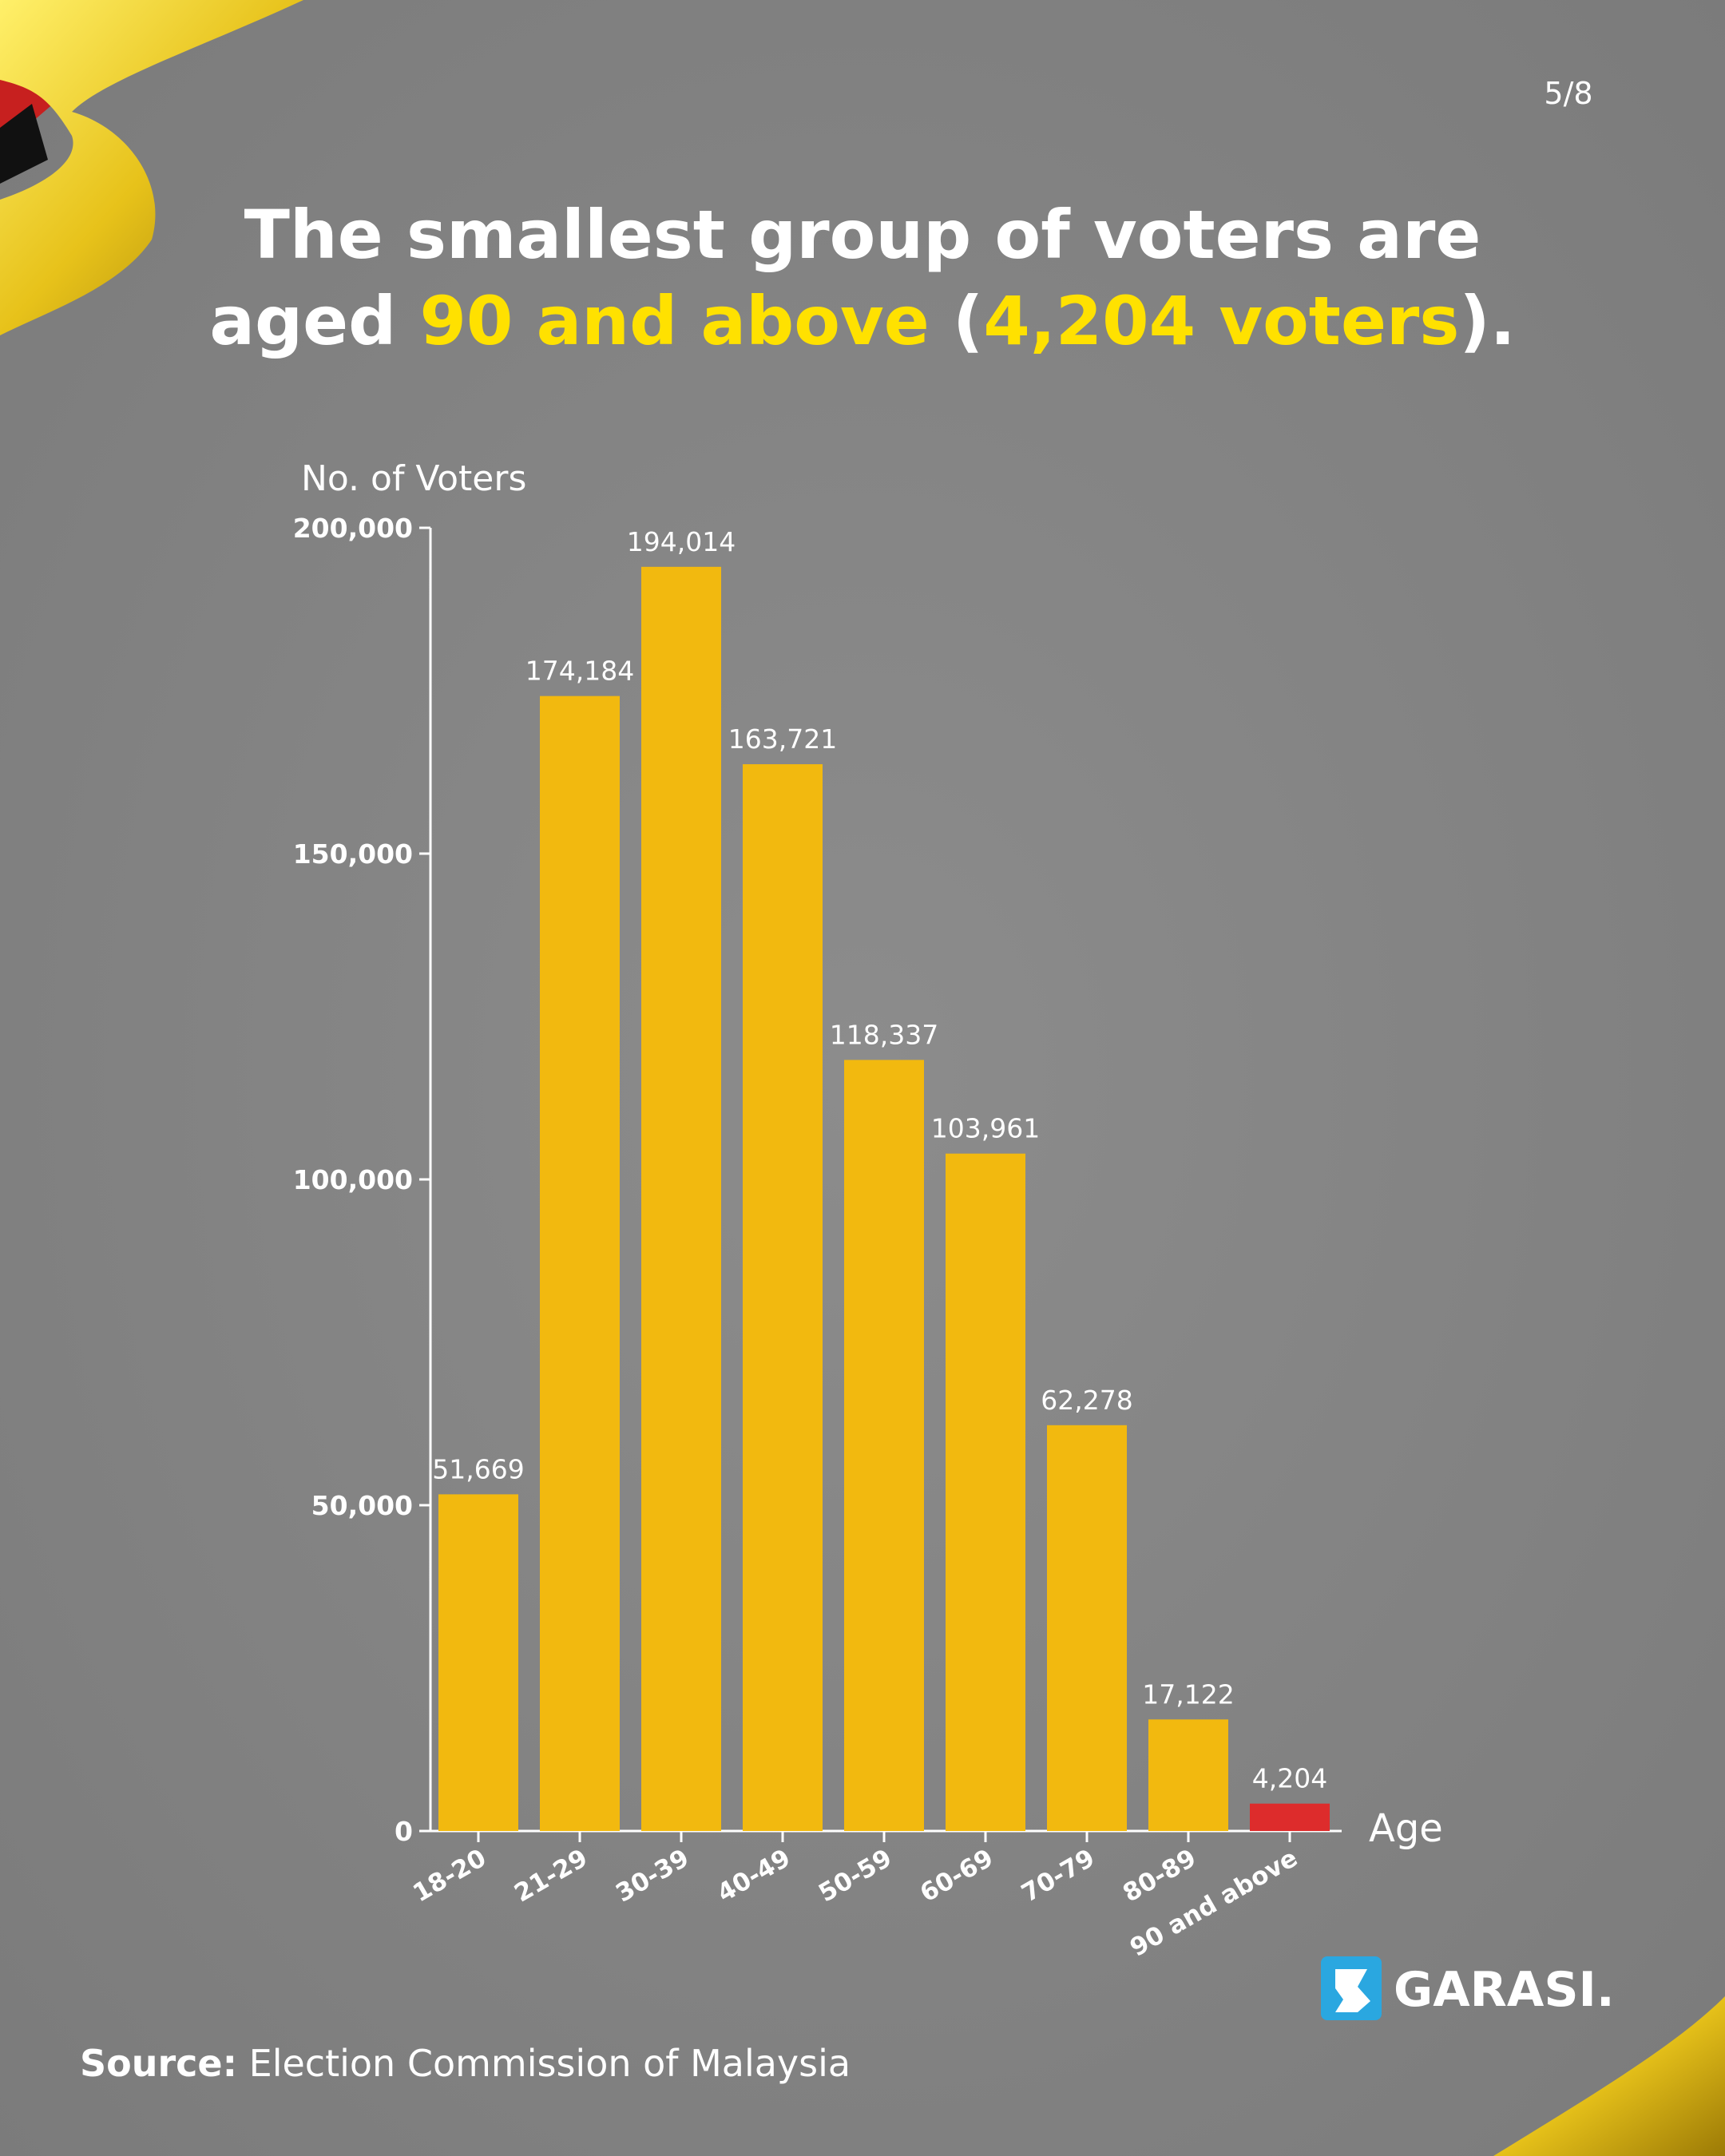 The height and width of the screenshot is (2156, 1725). Describe the element at coordinates (353, 854) in the screenshot. I see `y-tick-label: 150,000` at that location.